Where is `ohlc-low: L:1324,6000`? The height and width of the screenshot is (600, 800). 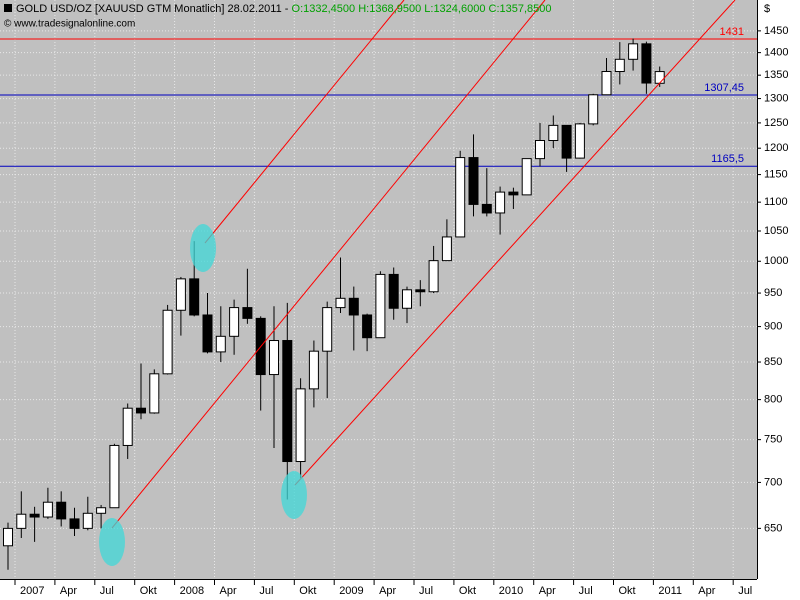 ohlc-low: L:1324,6000 is located at coordinates (454, 9).